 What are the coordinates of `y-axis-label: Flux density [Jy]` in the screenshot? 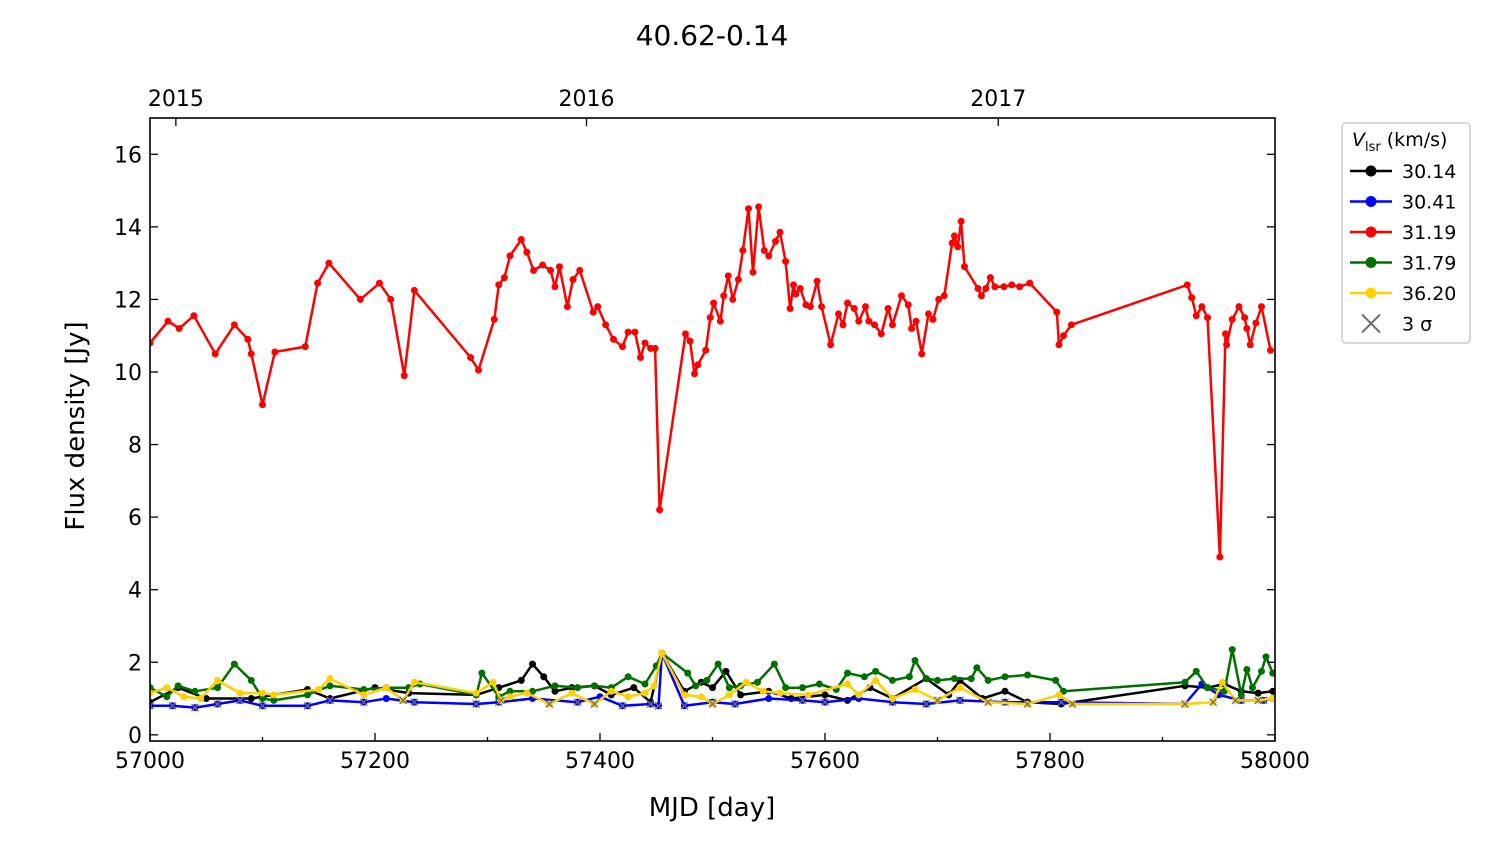 It's located at (76, 425).